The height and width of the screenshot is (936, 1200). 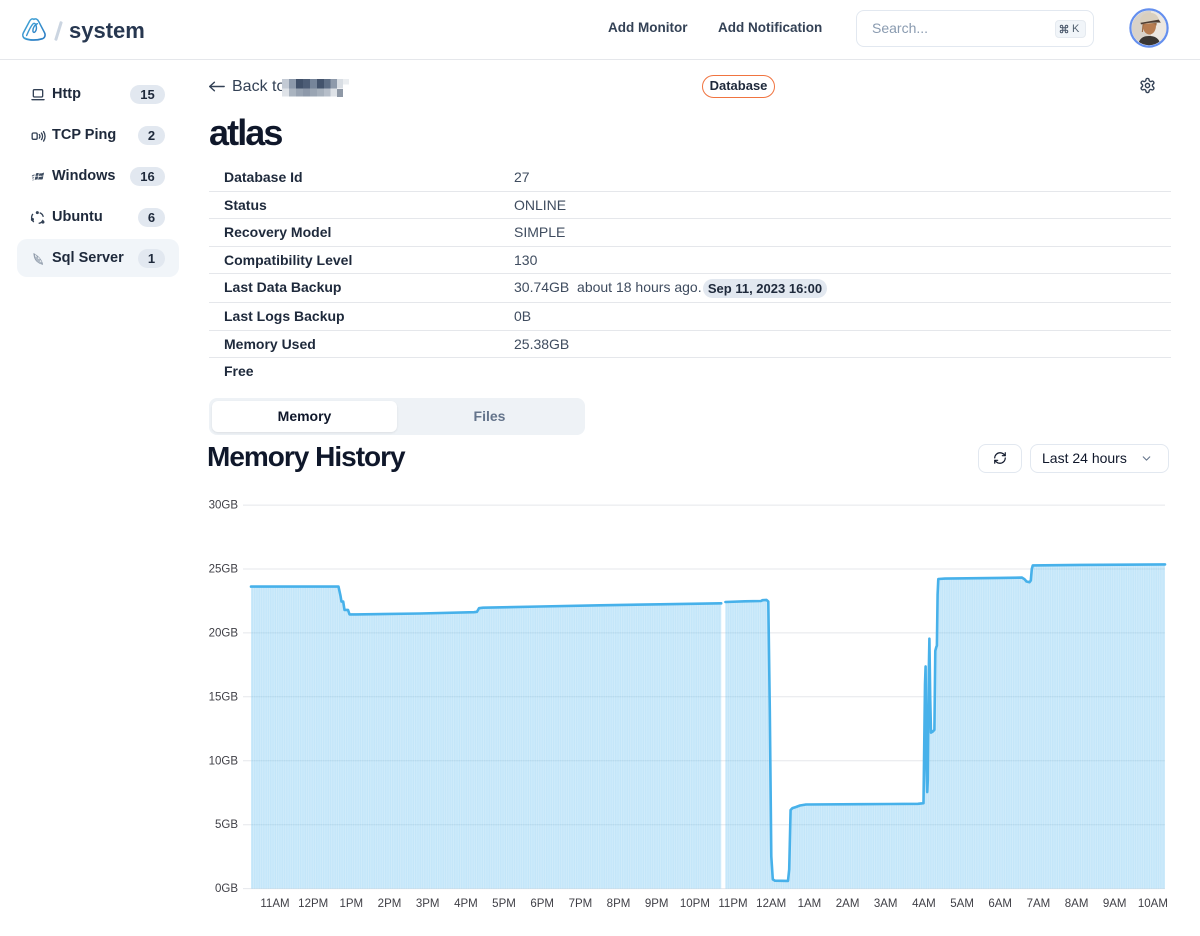 What do you see at coordinates (1077, 904) in the screenshot?
I see `svg-text: 8AM` at bounding box center [1077, 904].